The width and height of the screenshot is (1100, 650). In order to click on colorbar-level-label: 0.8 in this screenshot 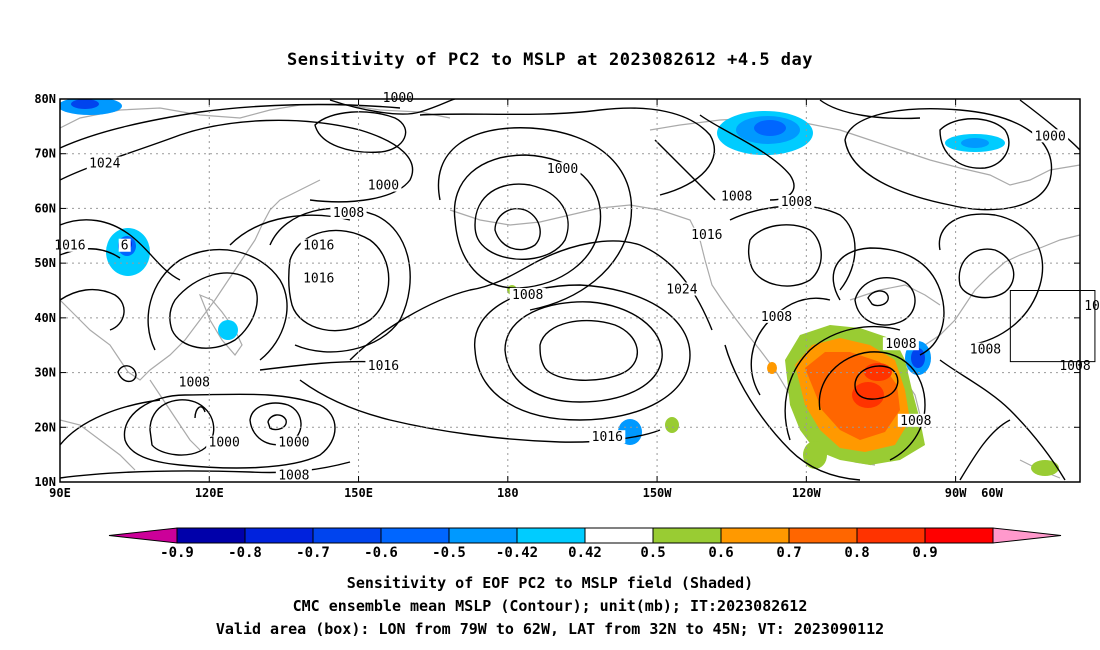, I will do `click(856, 553)`.